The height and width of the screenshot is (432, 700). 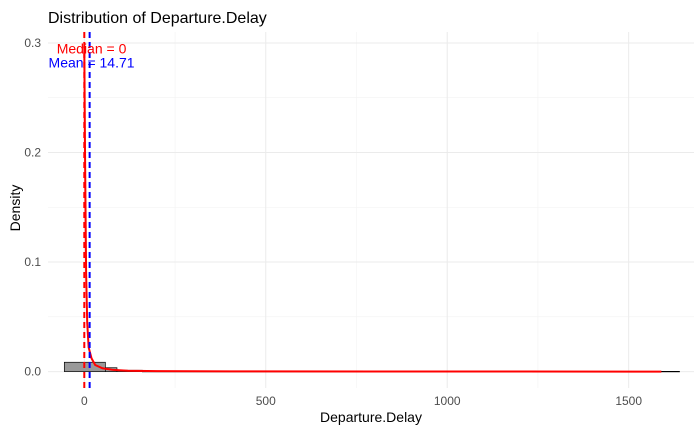 What do you see at coordinates (361, 401) in the screenshot?
I see `x-axis-ticks: 0 500 1000 1500` at bounding box center [361, 401].